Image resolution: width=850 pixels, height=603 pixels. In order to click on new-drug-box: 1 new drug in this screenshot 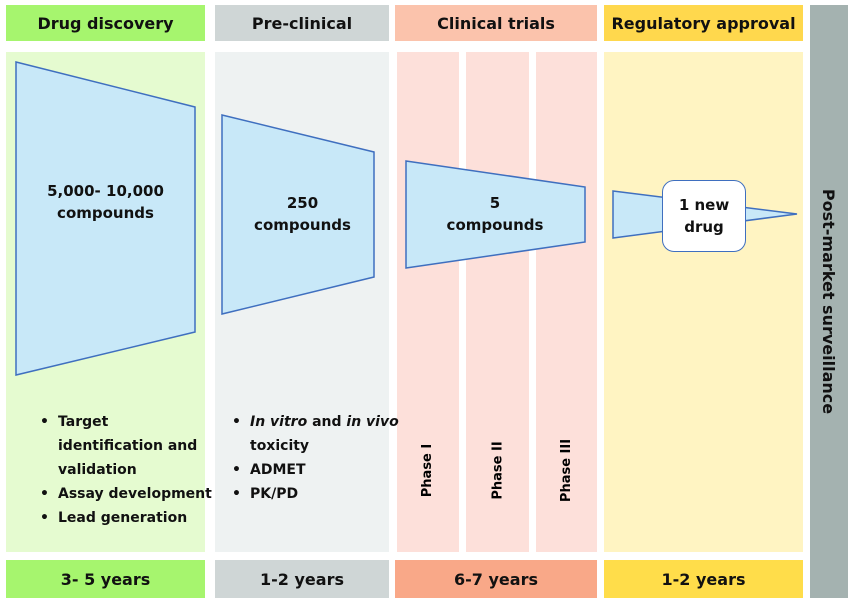, I will do `click(704, 216)`.